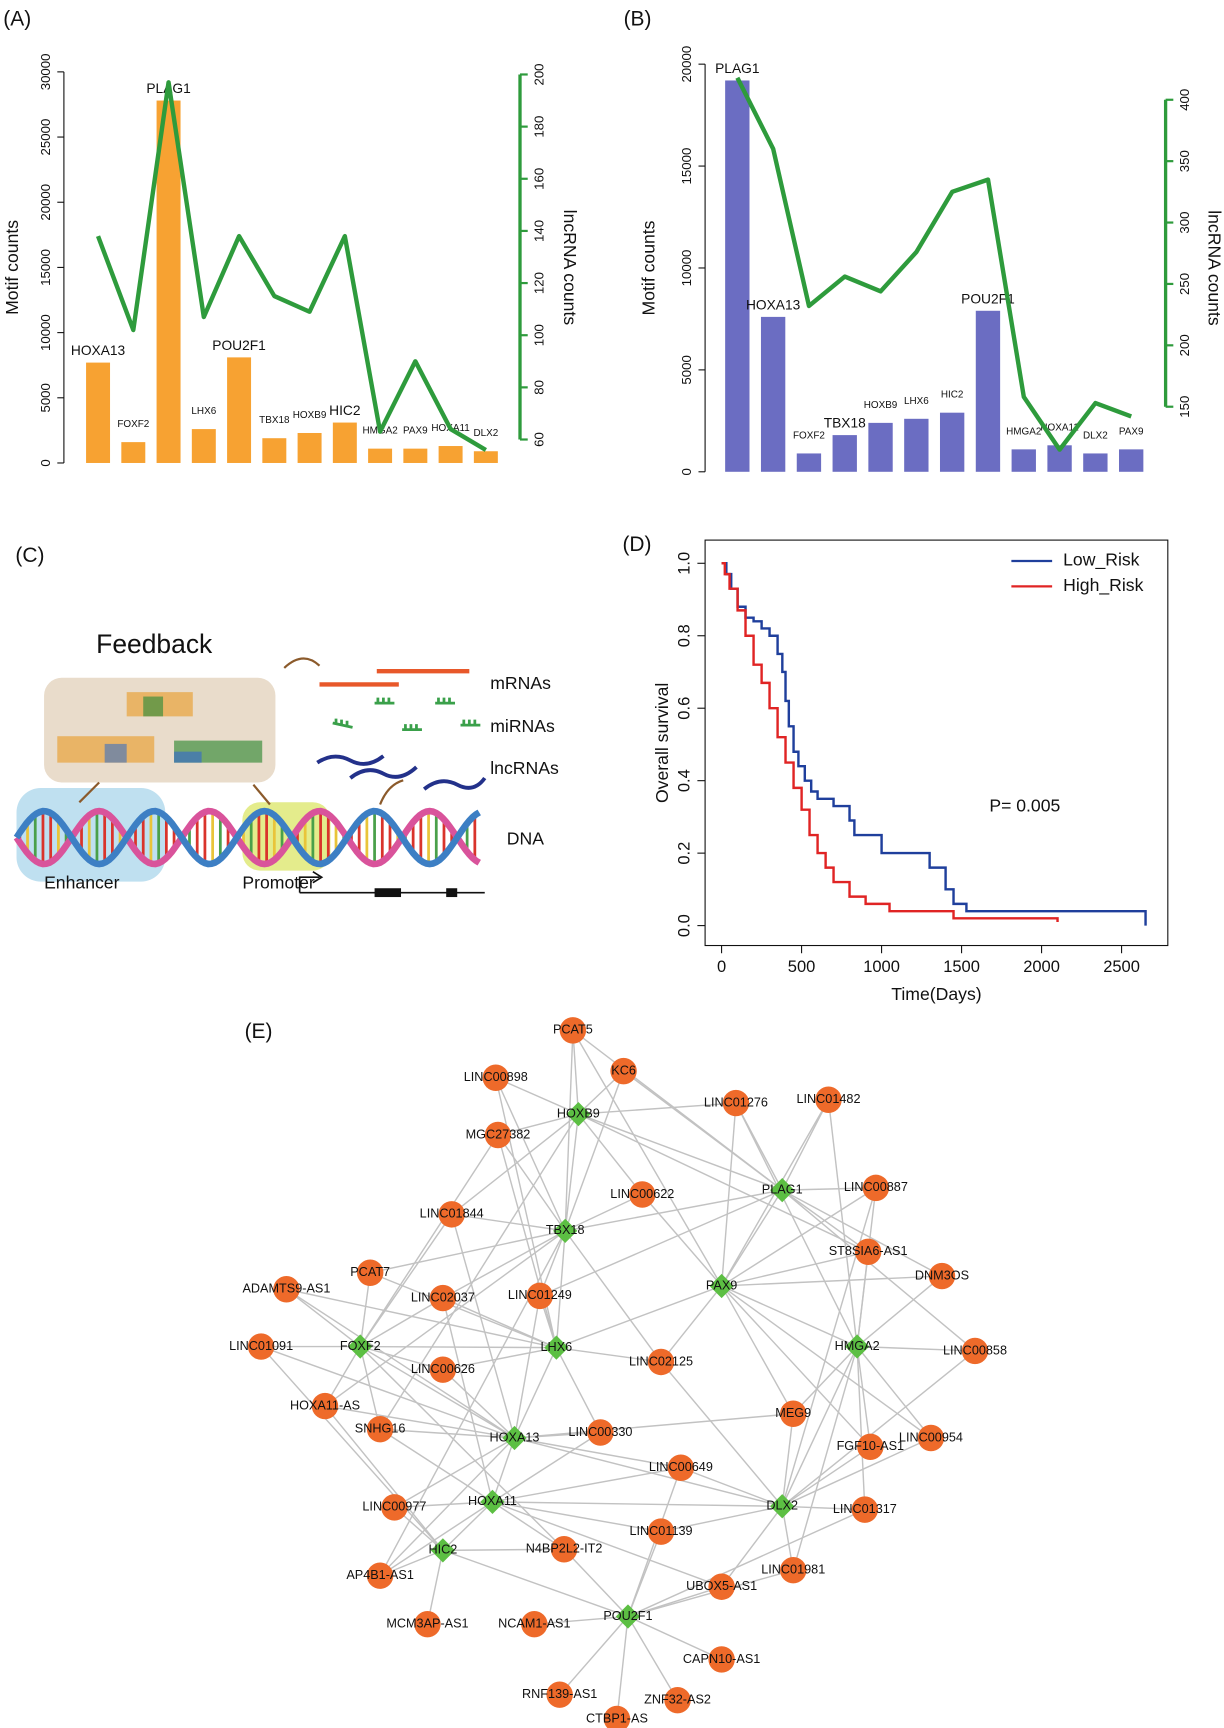 Image resolution: width=1224 pixels, height=1728 pixels. What do you see at coordinates (538, 231) in the screenshot?
I see `y2-tick-label: 140` at bounding box center [538, 231].